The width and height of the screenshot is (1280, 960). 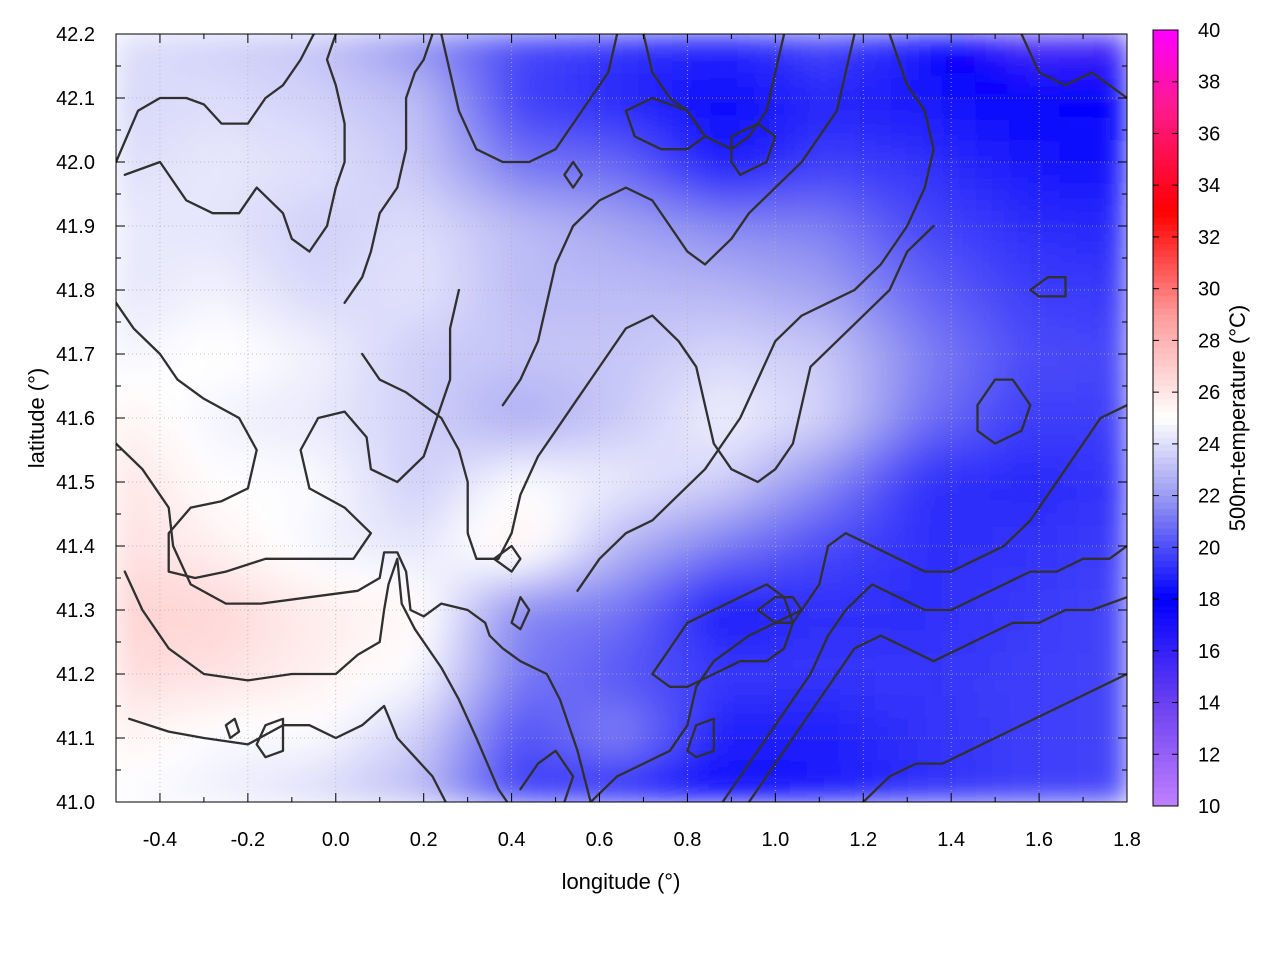 I want to click on x-tick-label: 1.6, so click(x=1039, y=840).